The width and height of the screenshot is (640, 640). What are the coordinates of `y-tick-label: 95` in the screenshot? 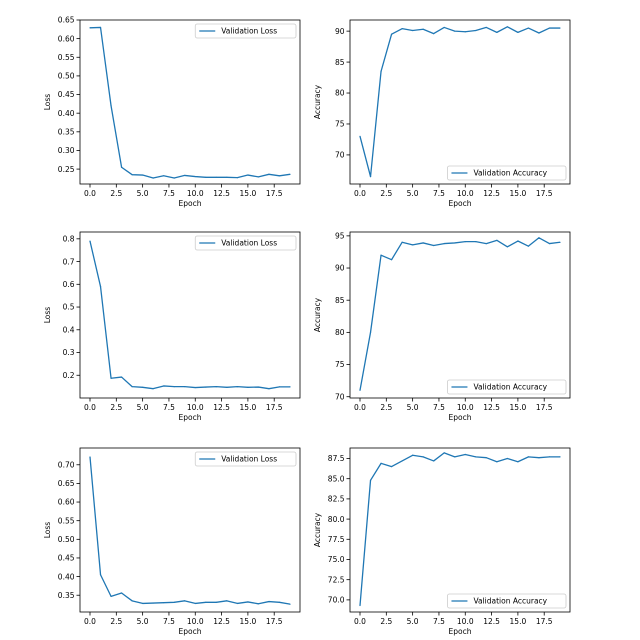 It's located at (340, 236).